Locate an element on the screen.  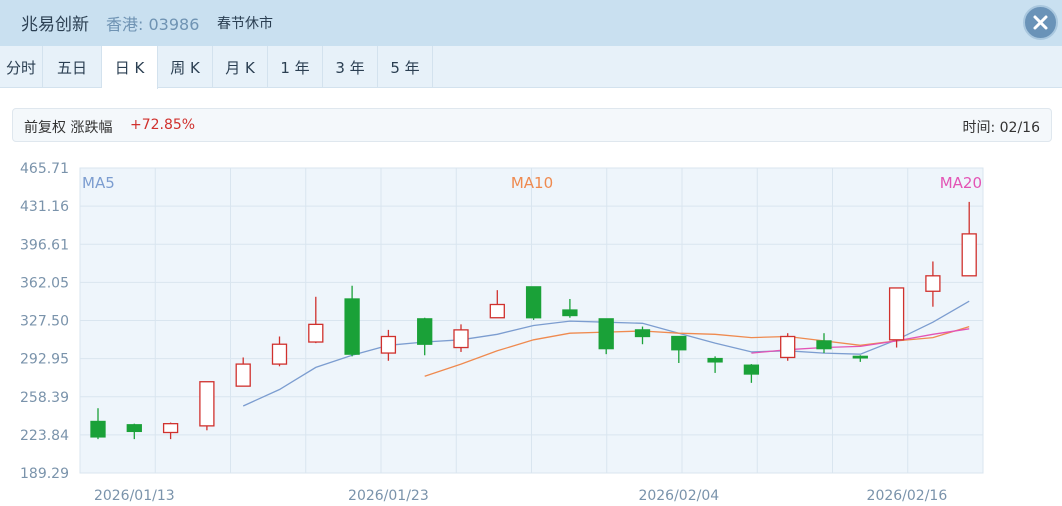
title-bar: 兆易创新 香港: 03986 春节休市 is located at coordinates (531, 23).